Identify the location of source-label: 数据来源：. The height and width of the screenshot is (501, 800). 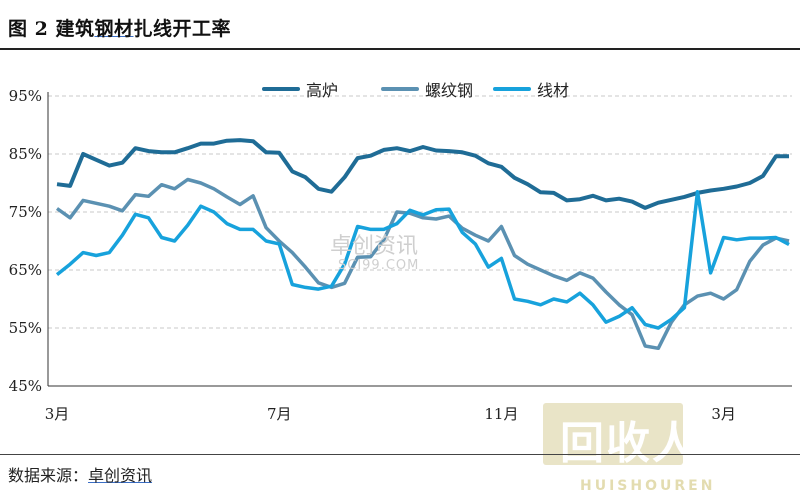
(48, 475).